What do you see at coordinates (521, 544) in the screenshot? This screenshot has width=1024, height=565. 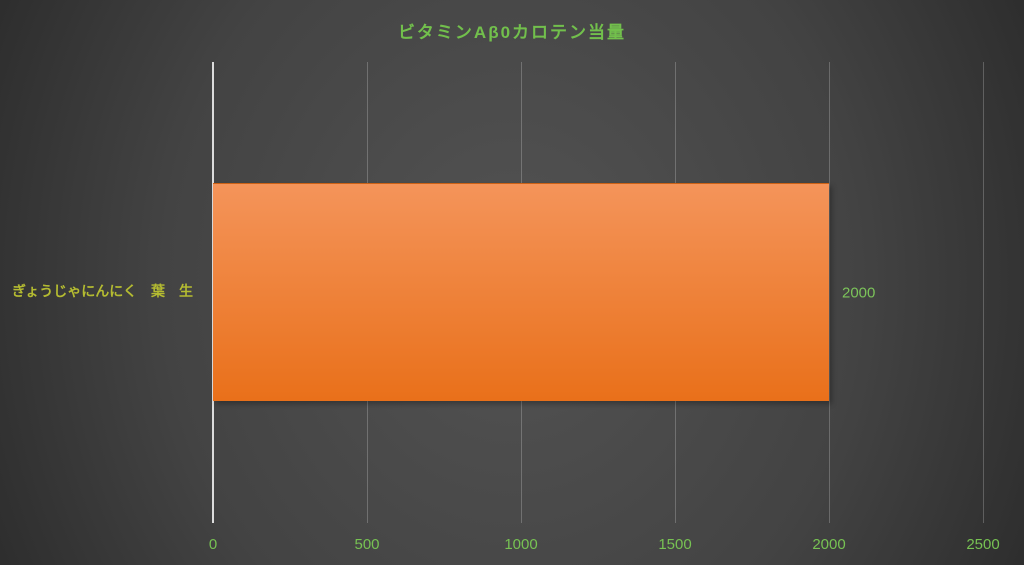 I see `x-tick-label-1000: 1000` at bounding box center [521, 544].